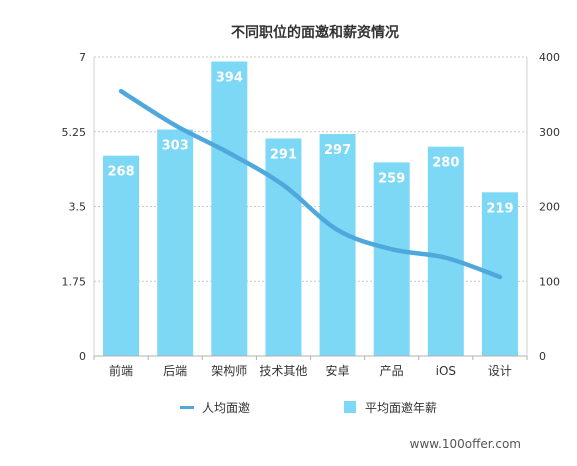  Describe the element at coordinates (391, 178) in the screenshot. I see `data-label: 259` at that location.